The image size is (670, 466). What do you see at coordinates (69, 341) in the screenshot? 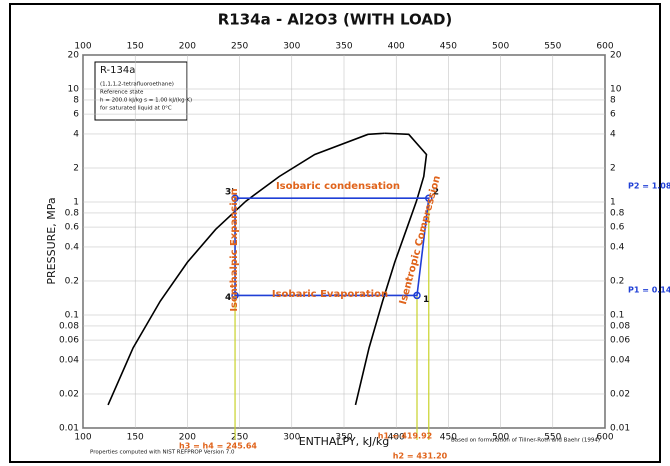
I see `y-tick-label: 0.06` at bounding box center [69, 341].